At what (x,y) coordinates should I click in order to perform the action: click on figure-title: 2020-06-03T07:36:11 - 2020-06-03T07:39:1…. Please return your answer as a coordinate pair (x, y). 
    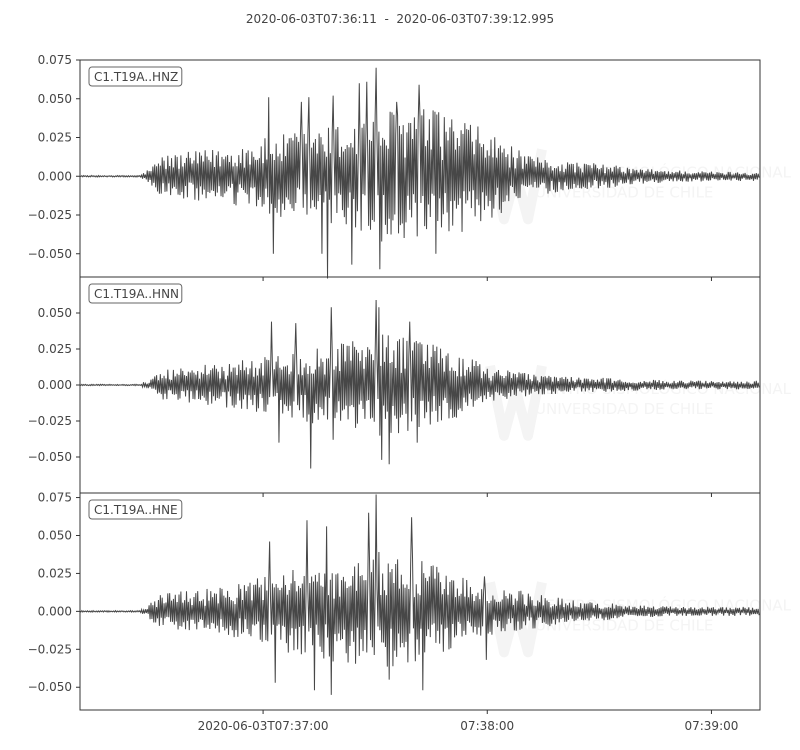
    Looking at the image, I should click on (400, 19).